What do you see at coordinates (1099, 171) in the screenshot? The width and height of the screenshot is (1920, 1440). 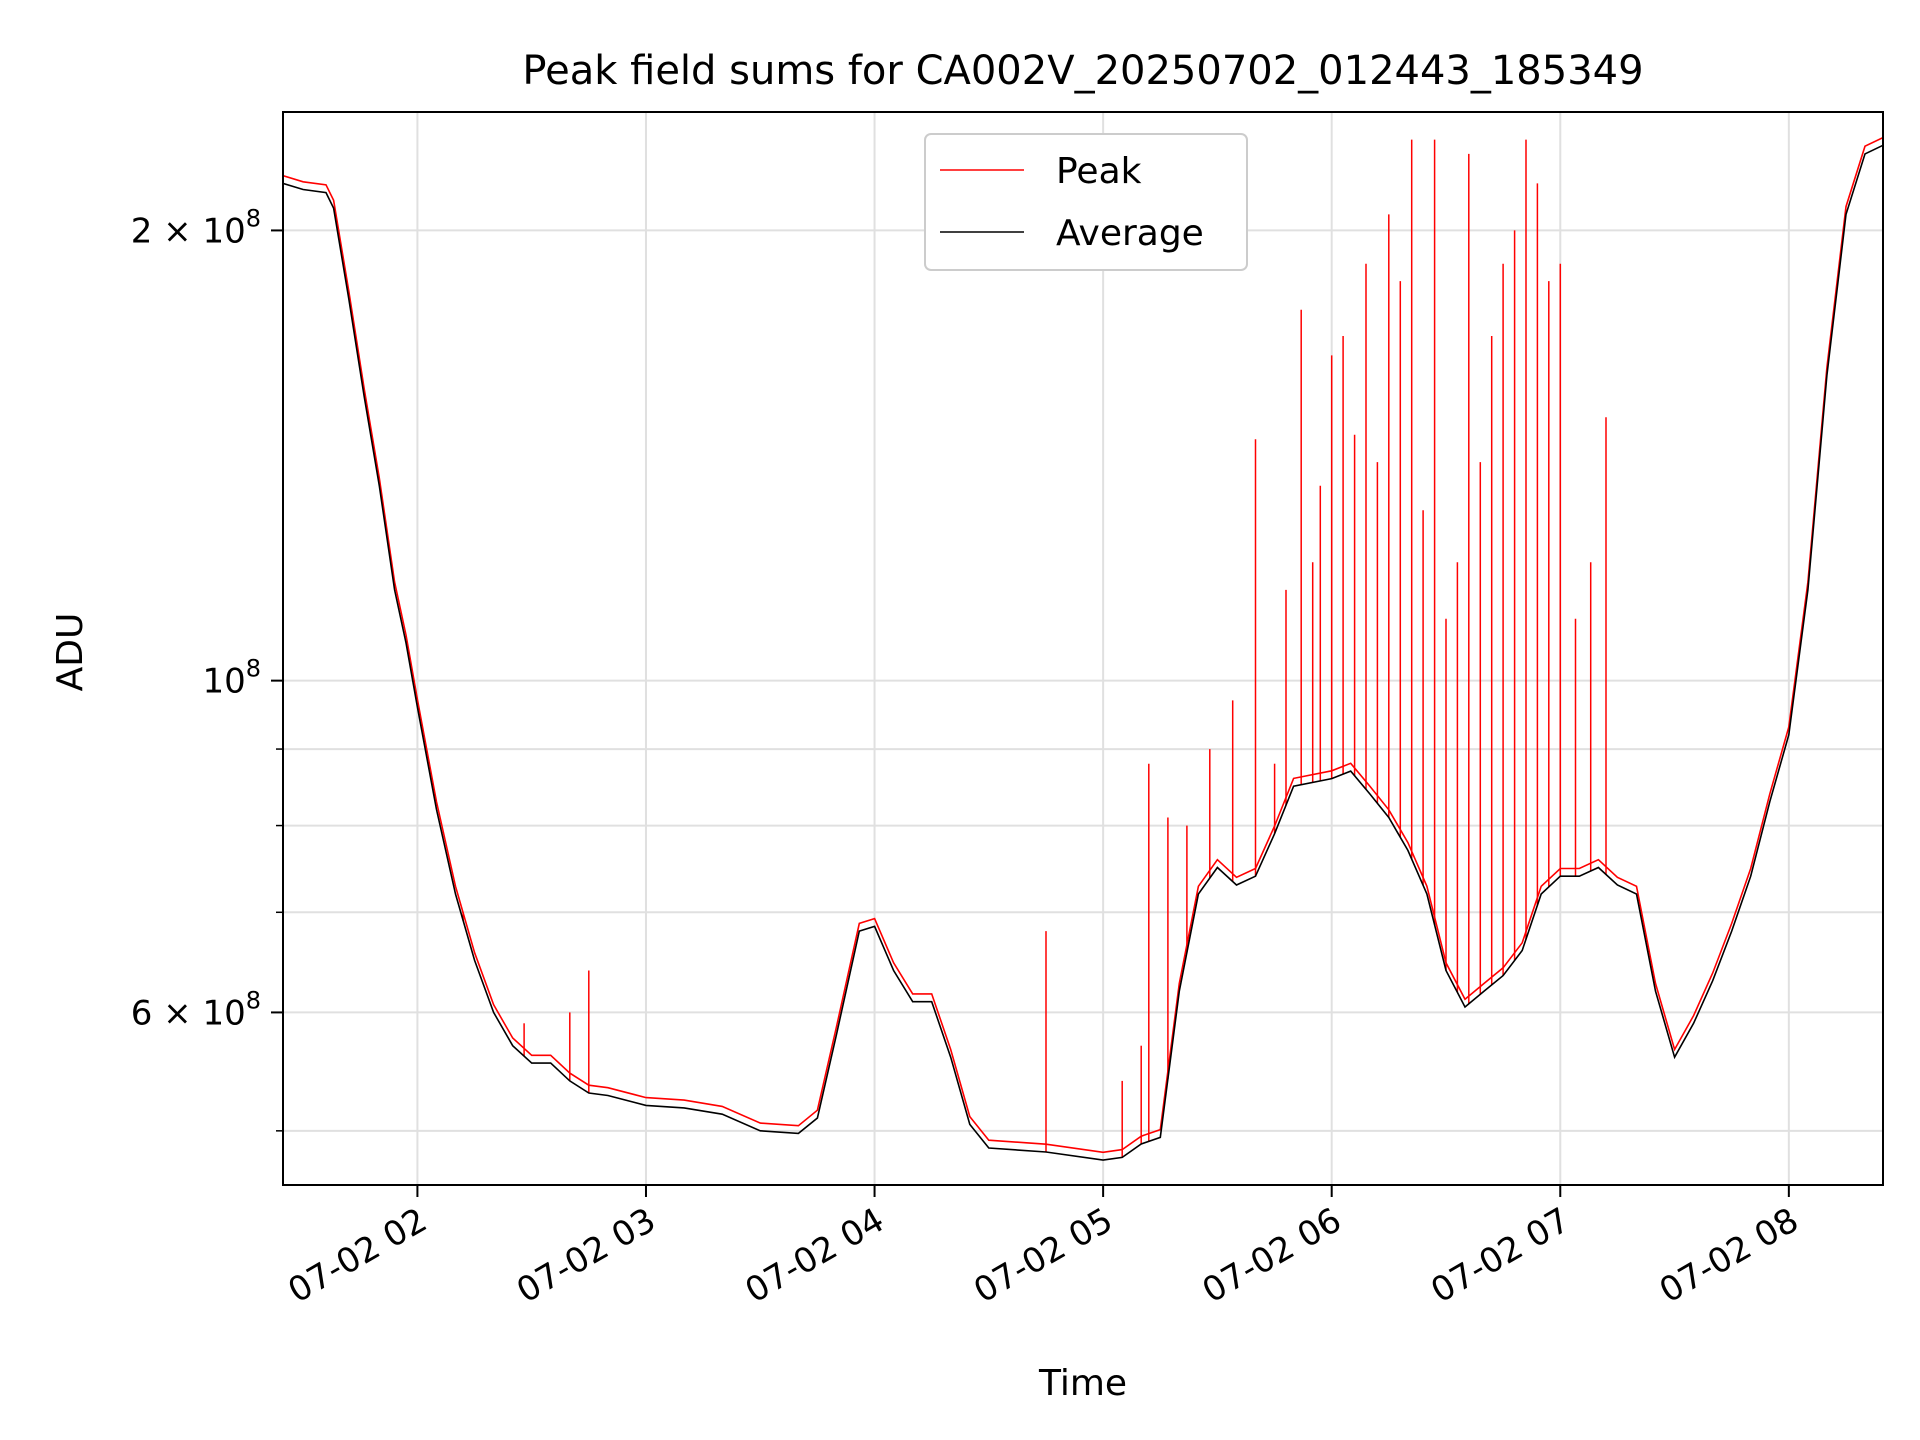 I see `legend-label-peak: Peak` at bounding box center [1099, 171].